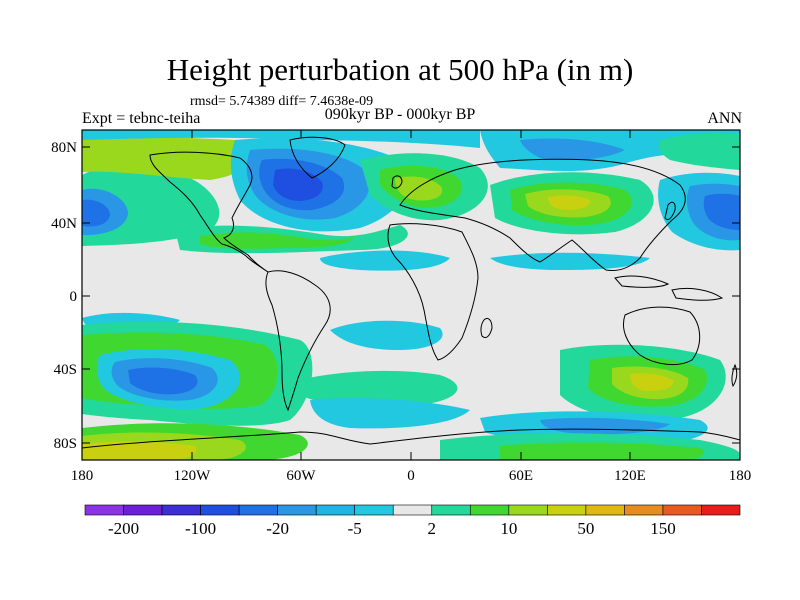 The image size is (800, 600). Describe the element at coordinates (630, 476) in the screenshot. I see `lon-label-120e: 120E` at that location.